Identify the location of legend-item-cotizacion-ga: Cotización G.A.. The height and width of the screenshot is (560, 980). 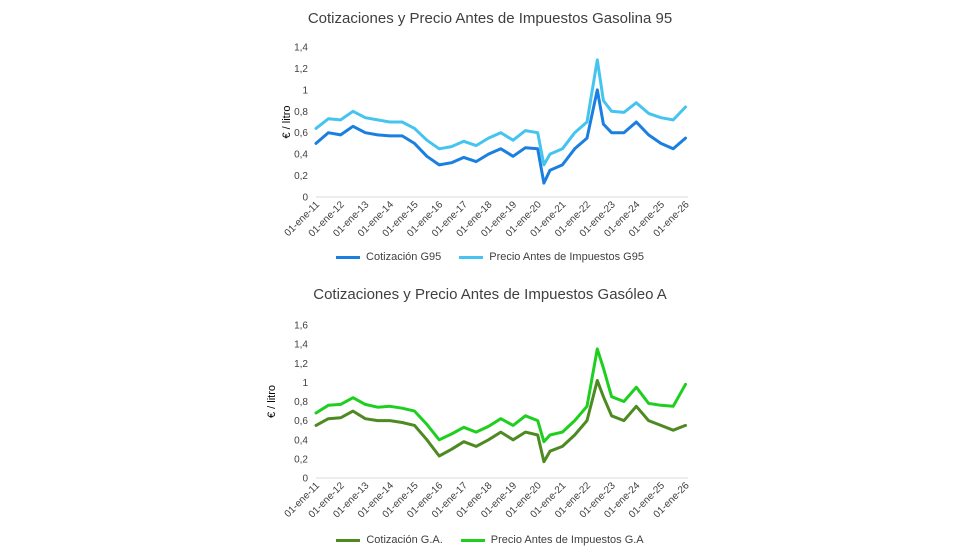
(389, 540).